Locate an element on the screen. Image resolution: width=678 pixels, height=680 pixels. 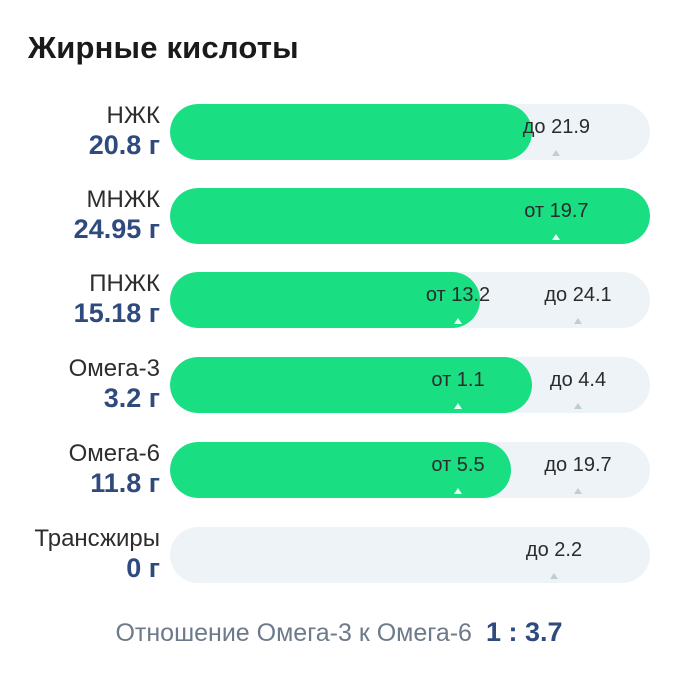
norm-marker-label: до 2.2 is located at coordinates (554, 550).